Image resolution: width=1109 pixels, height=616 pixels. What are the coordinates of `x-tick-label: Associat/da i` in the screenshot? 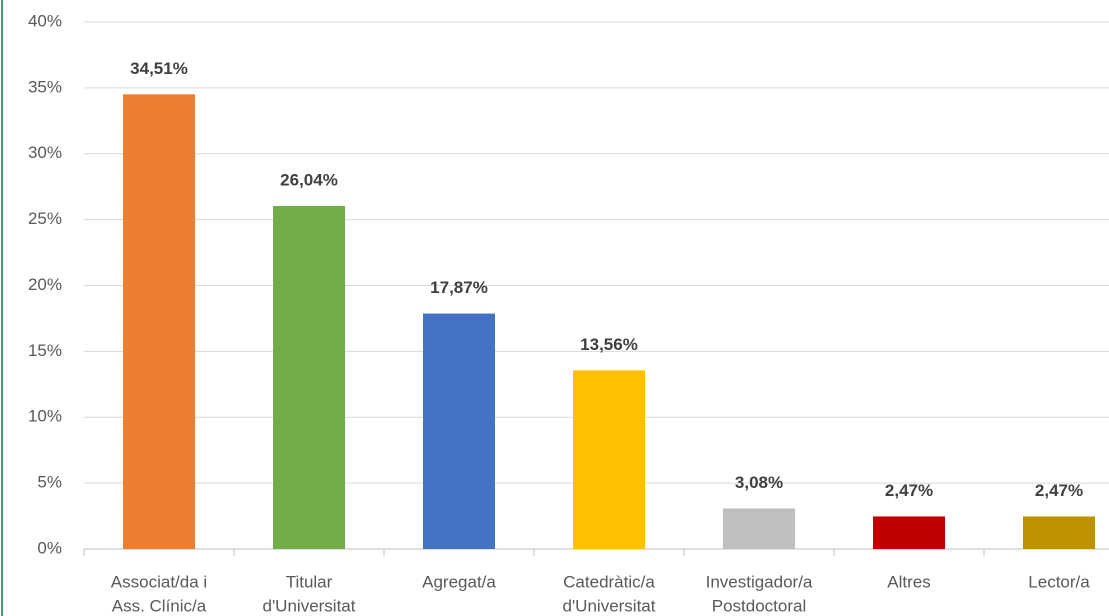 It's located at (159, 581).